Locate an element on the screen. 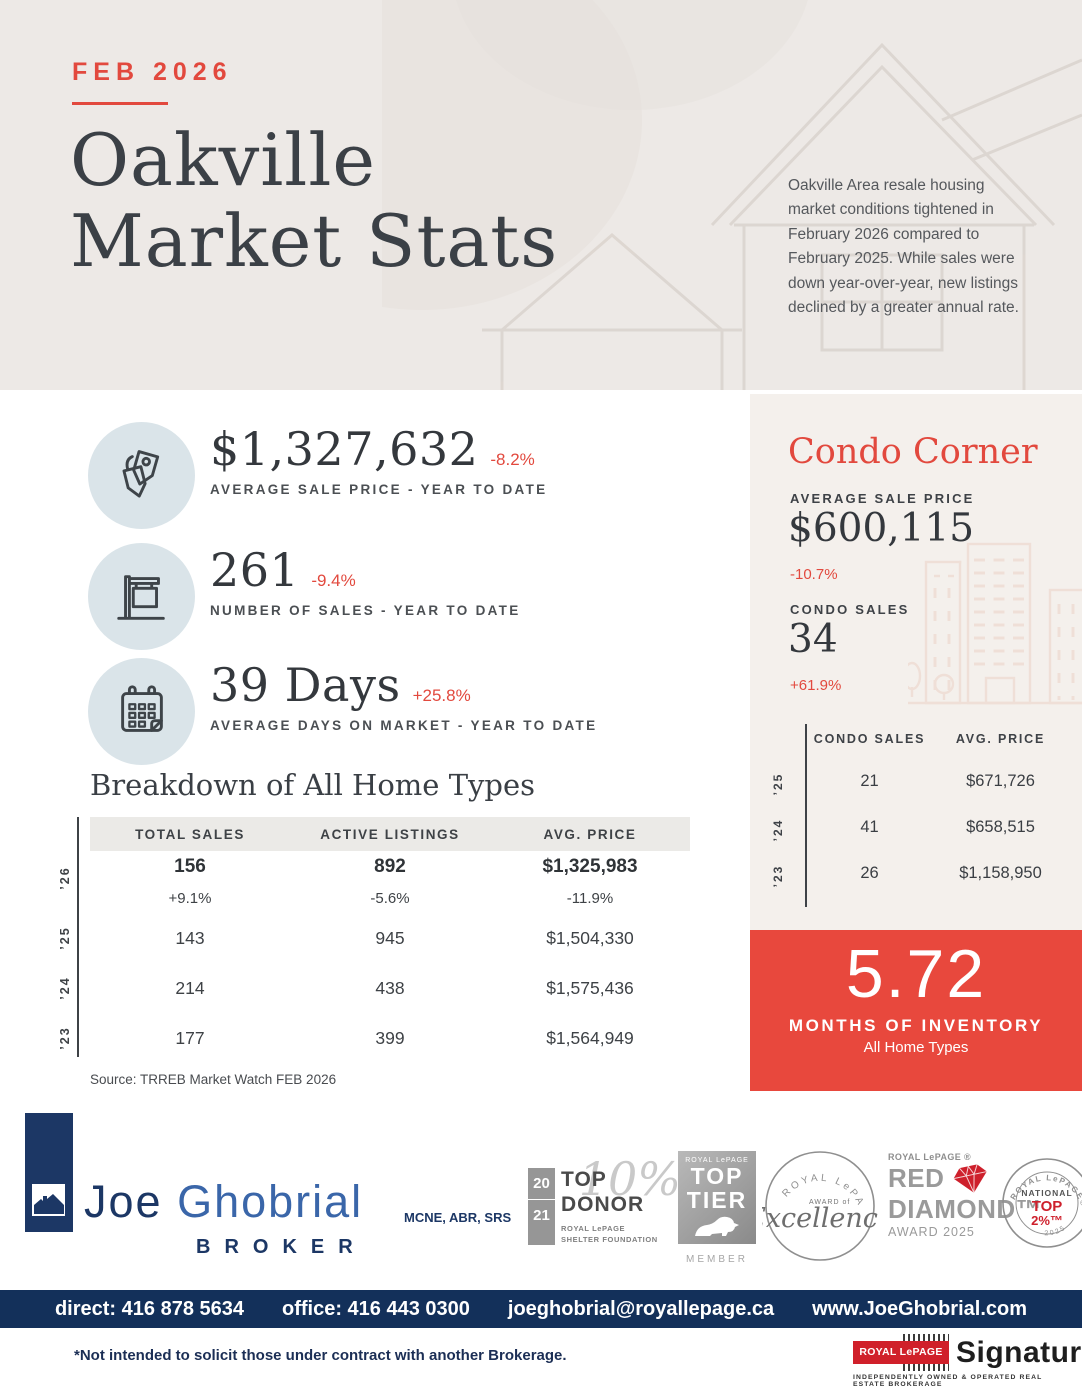  agent-role: BROKER is located at coordinates (281, 1247).